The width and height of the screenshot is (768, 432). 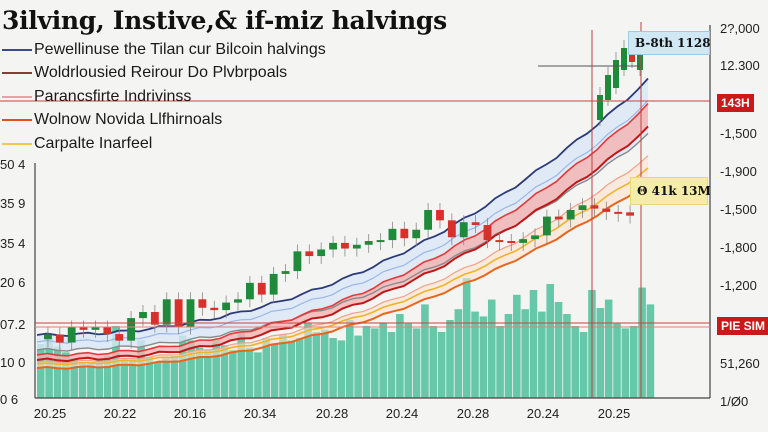 What do you see at coordinates (738, 285) in the screenshot?
I see `y-right-tick: -1,200` at bounding box center [738, 285].